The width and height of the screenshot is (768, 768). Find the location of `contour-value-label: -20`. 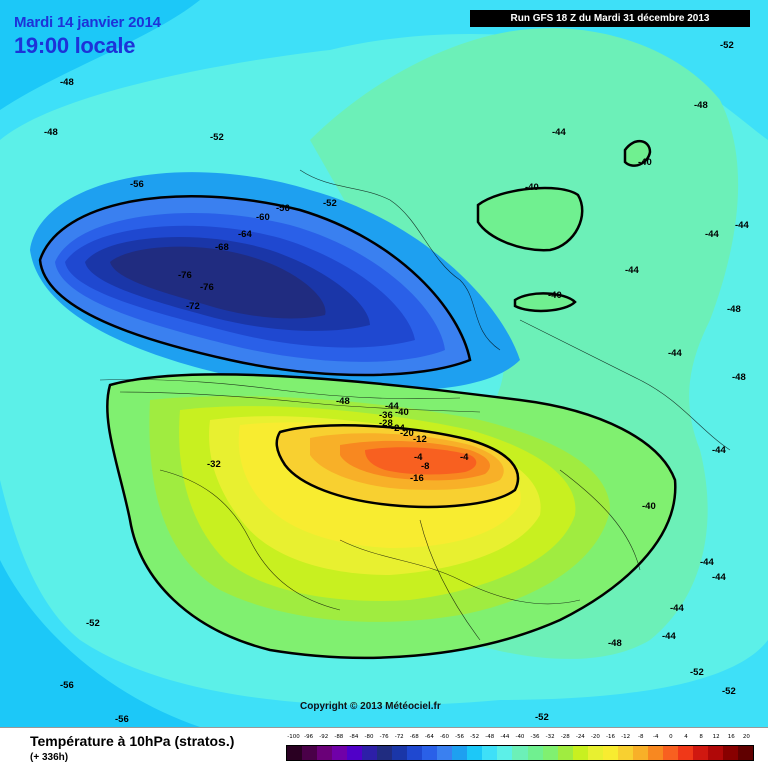

contour-value-label: -20 is located at coordinates (407, 433).